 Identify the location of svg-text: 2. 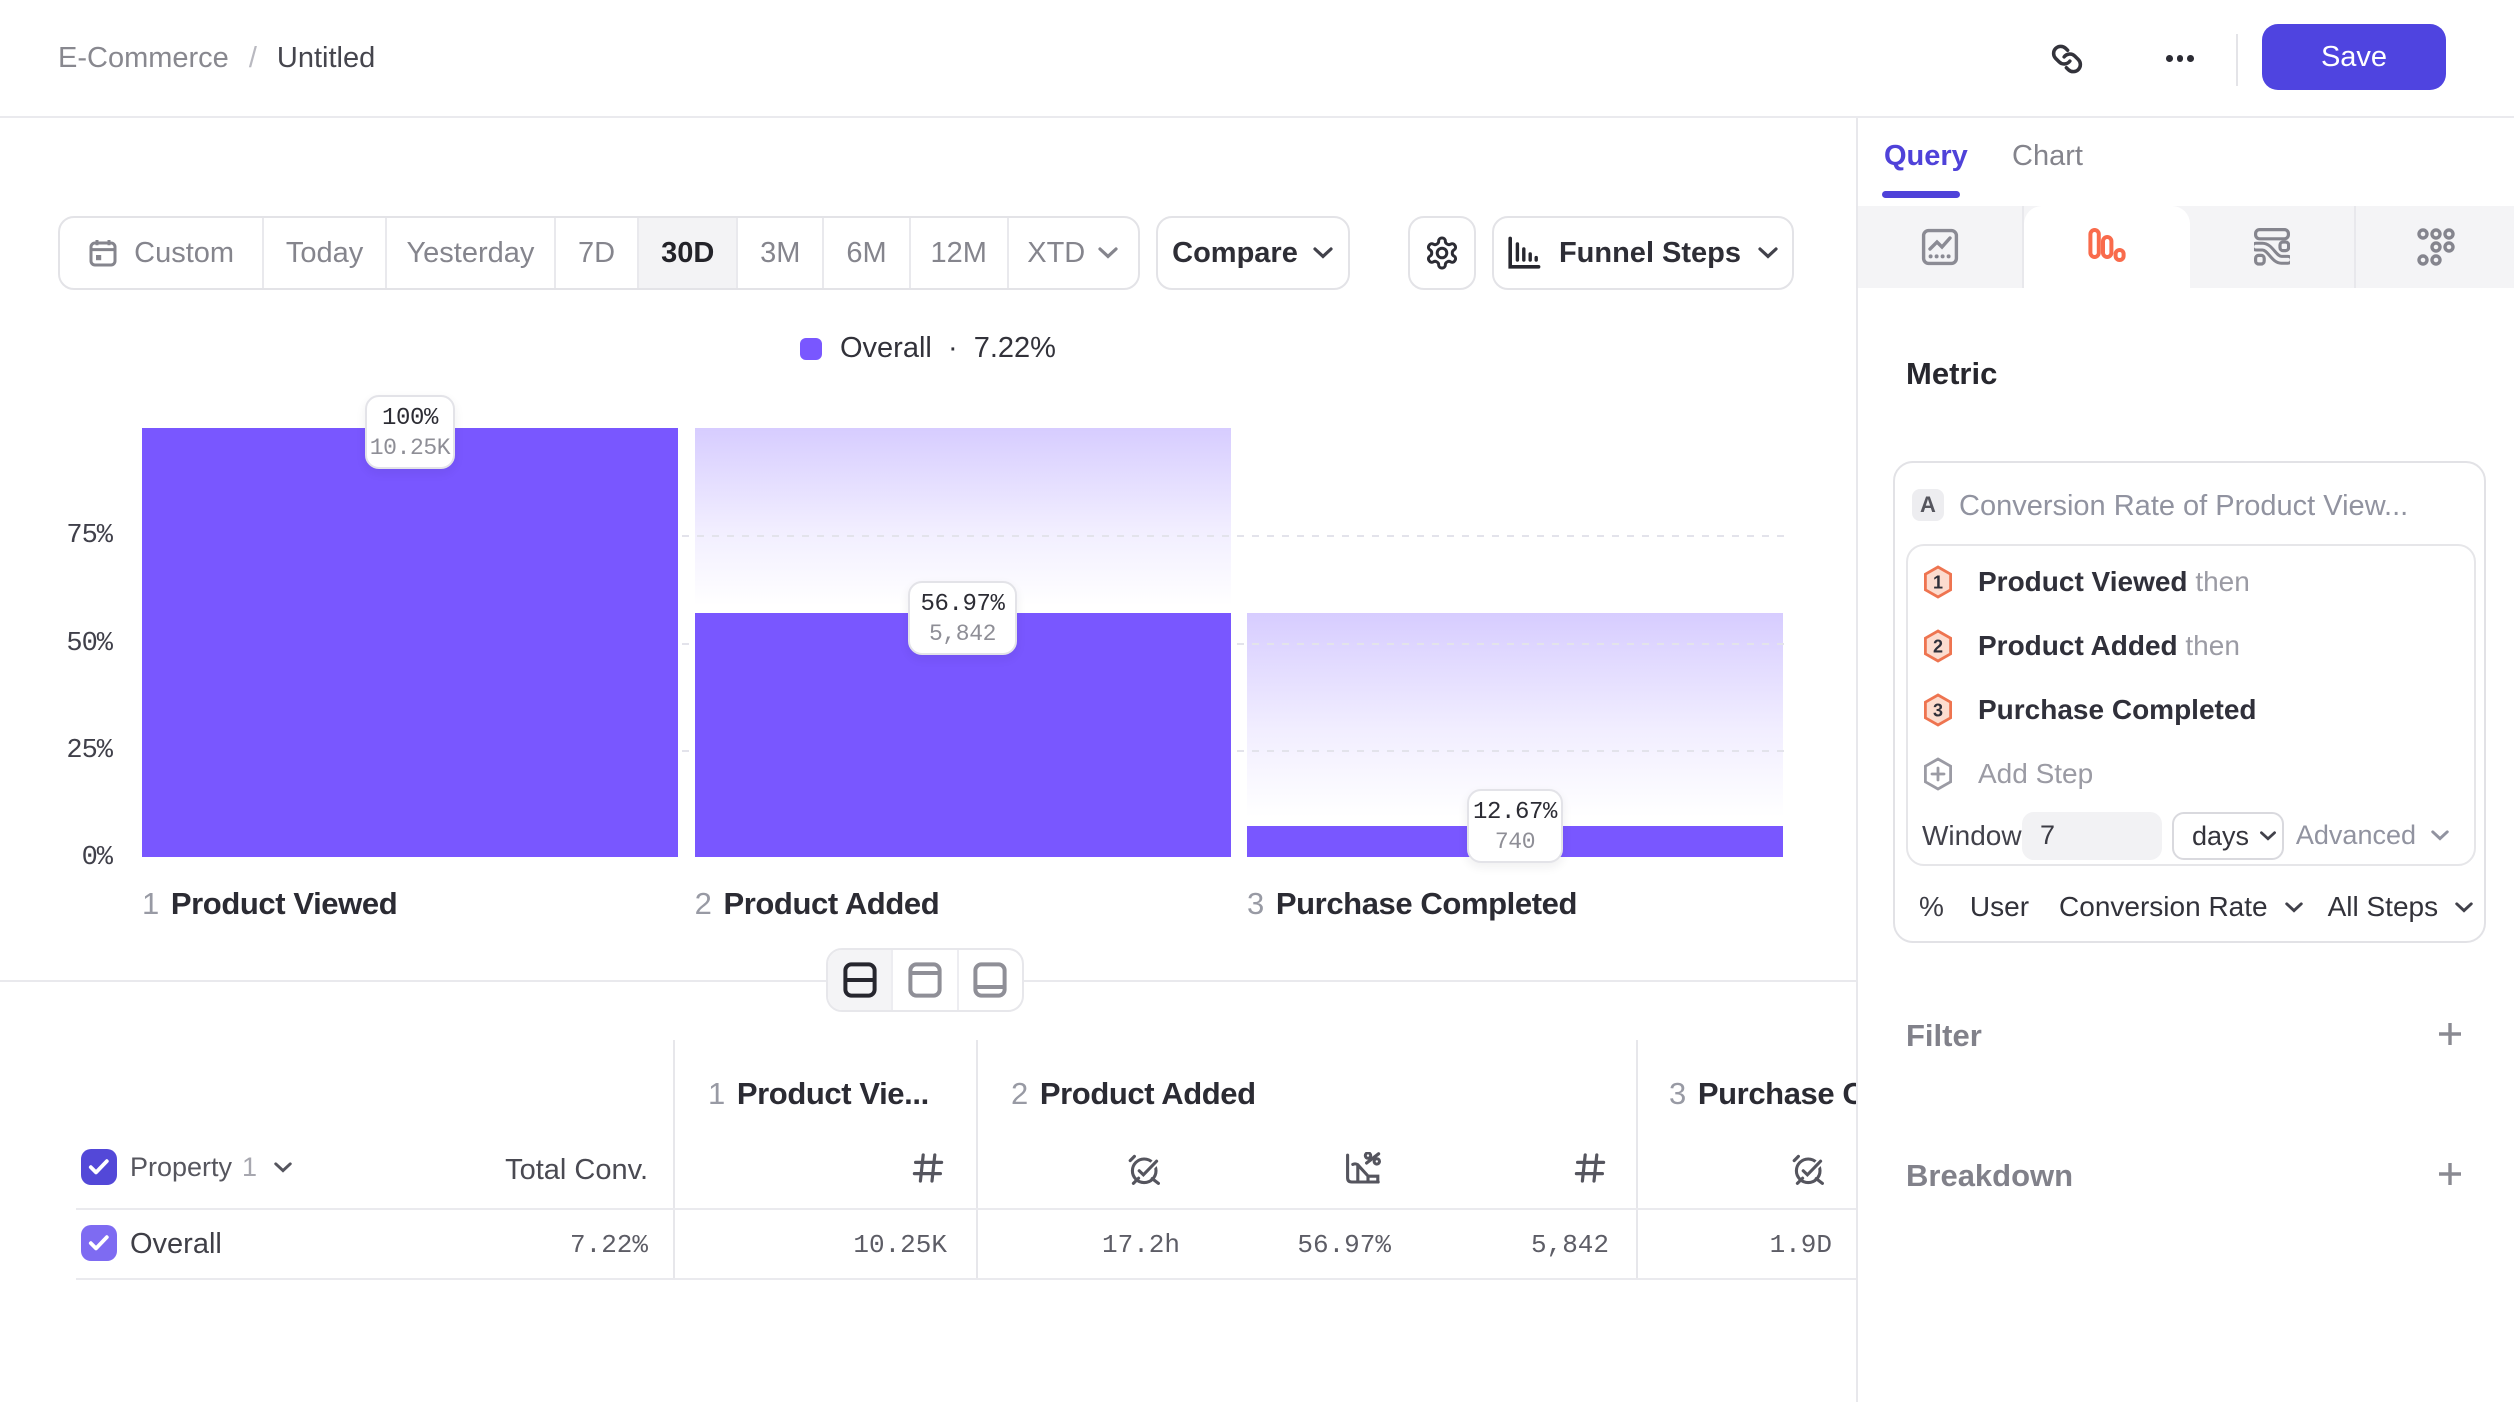
(1938, 647).